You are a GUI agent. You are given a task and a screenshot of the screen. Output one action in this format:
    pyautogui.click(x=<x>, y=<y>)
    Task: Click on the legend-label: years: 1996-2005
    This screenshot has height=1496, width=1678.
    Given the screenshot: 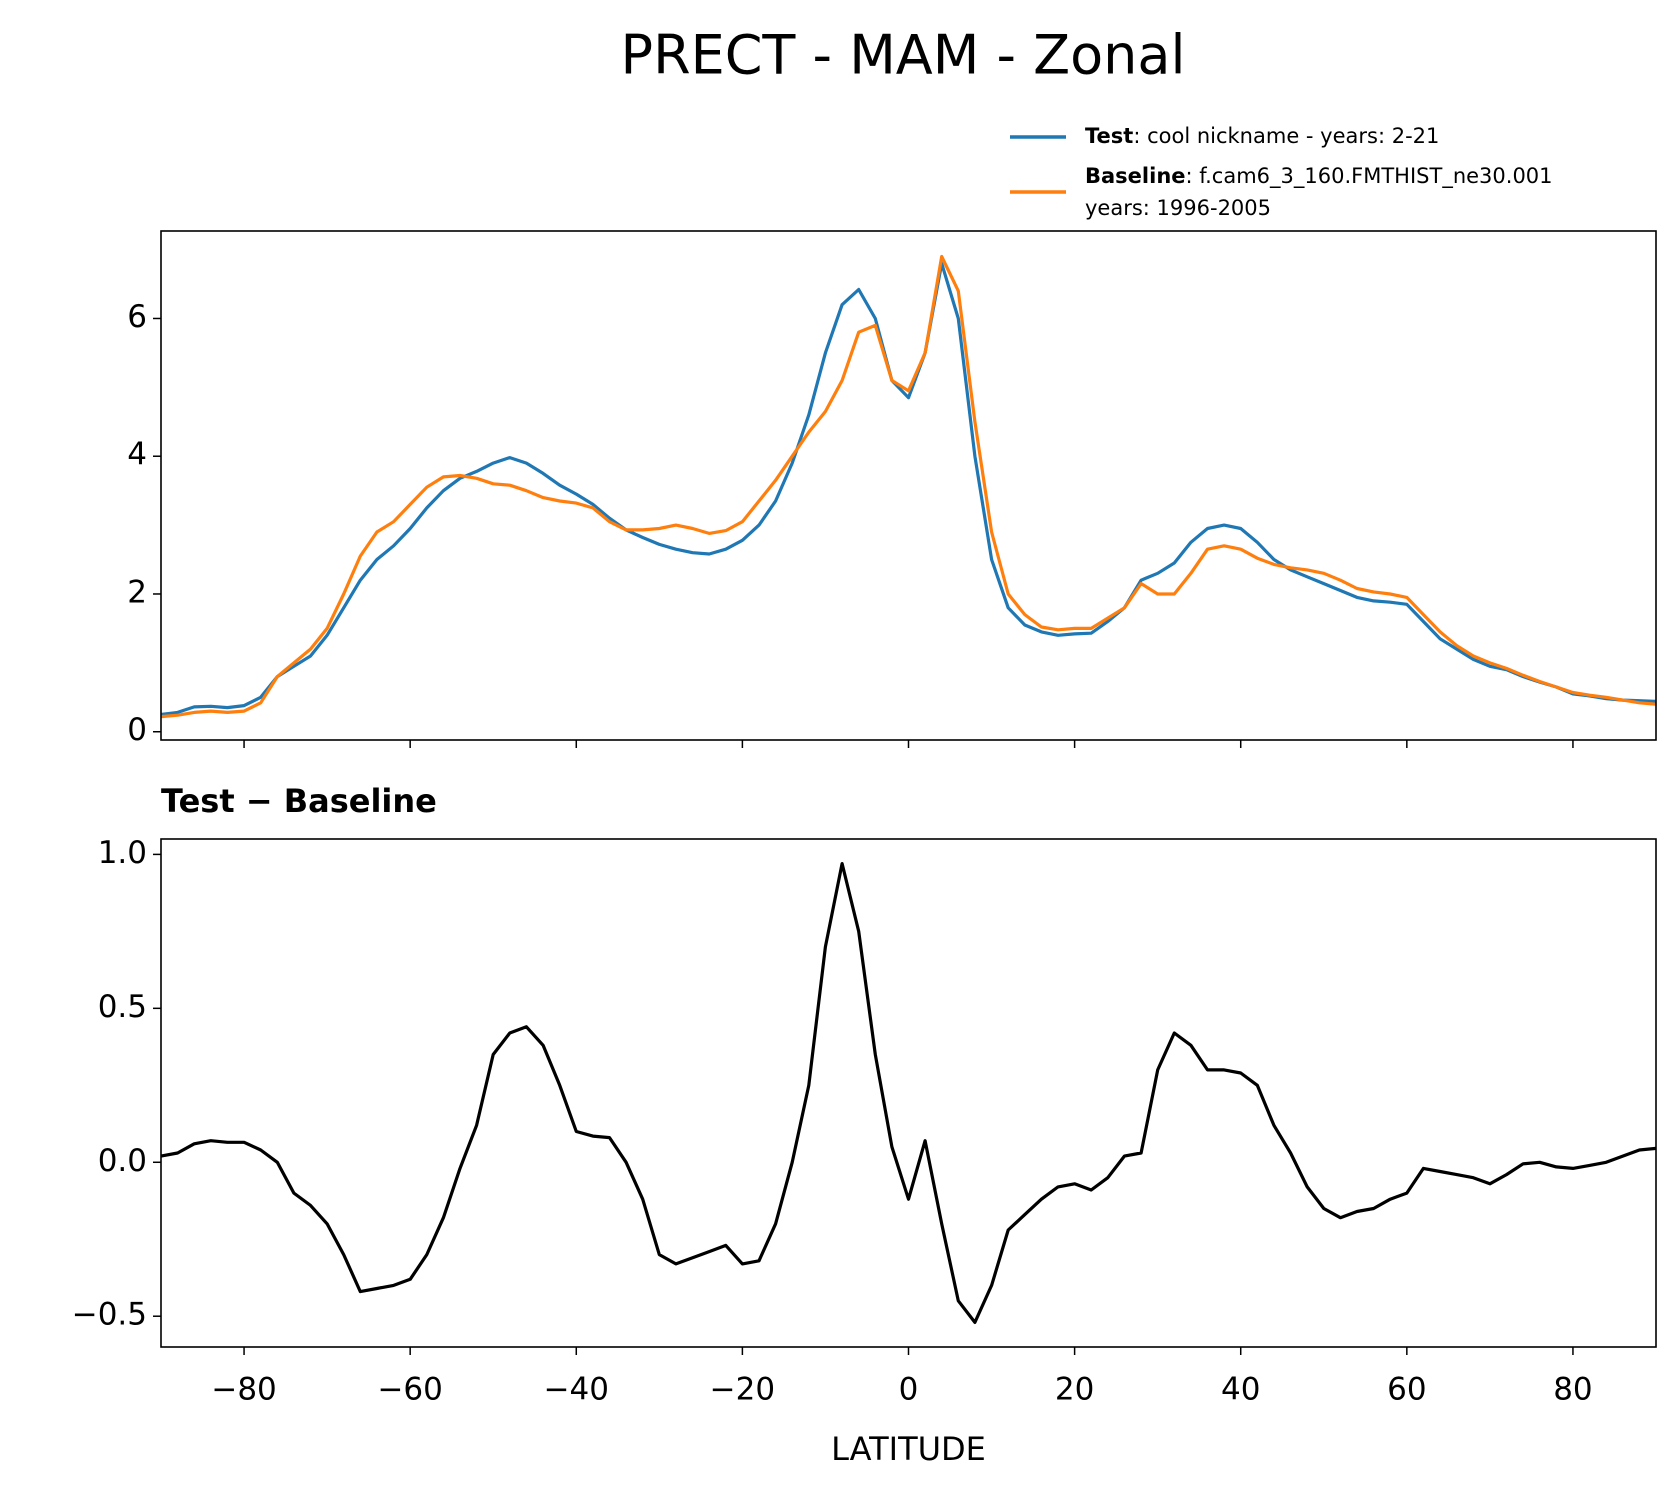 What is the action you would take?
    pyautogui.click(x=1178, y=208)
    